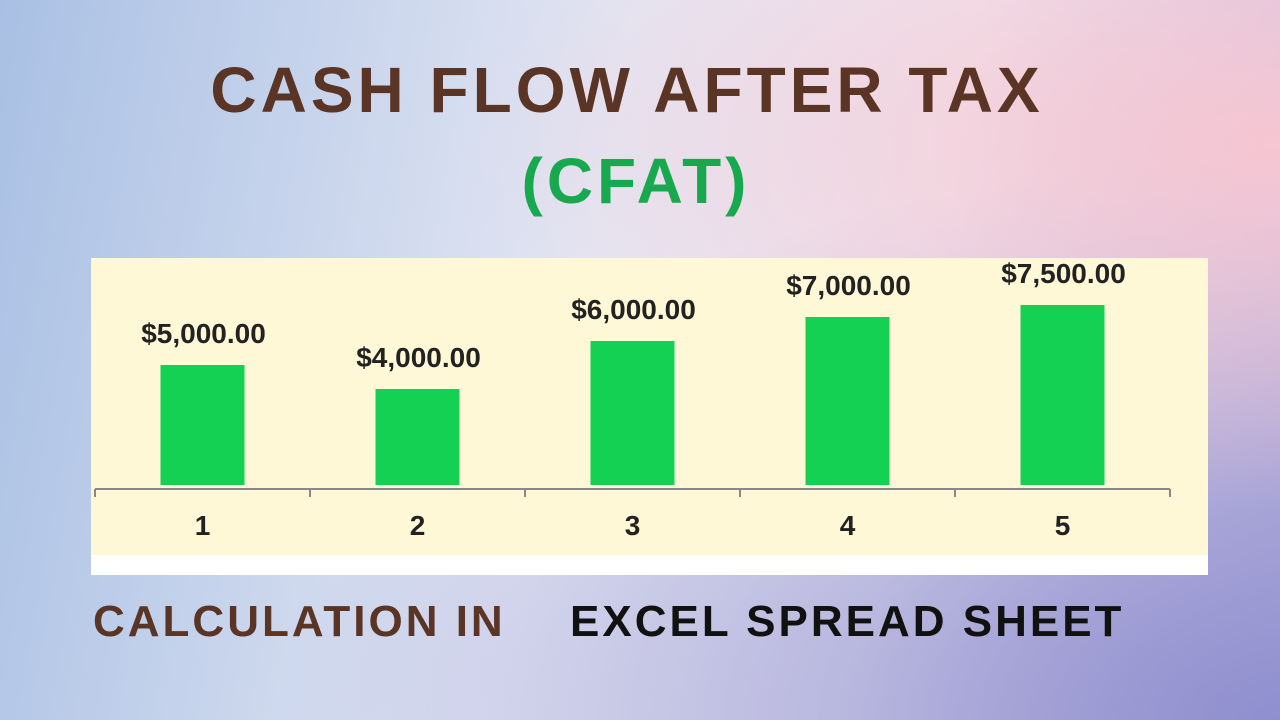 The image size is (1280, 720). What do you see at coordinates (636, 181) in the screenshot?
I see `chart-subtitle: (CFAT)` at bounding box center [636, 181].